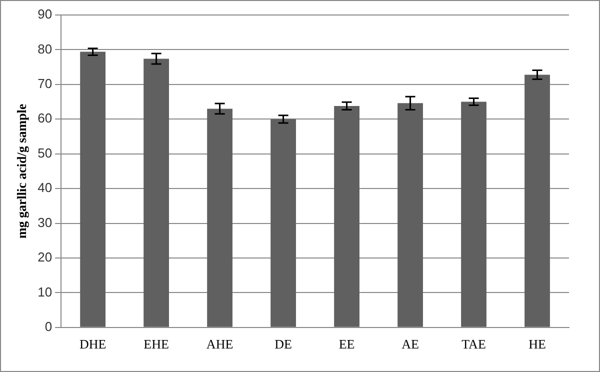  Describe the element at coordinates (220, 344) in the screenshot. I see `x-tick-label: AHE` at that location.